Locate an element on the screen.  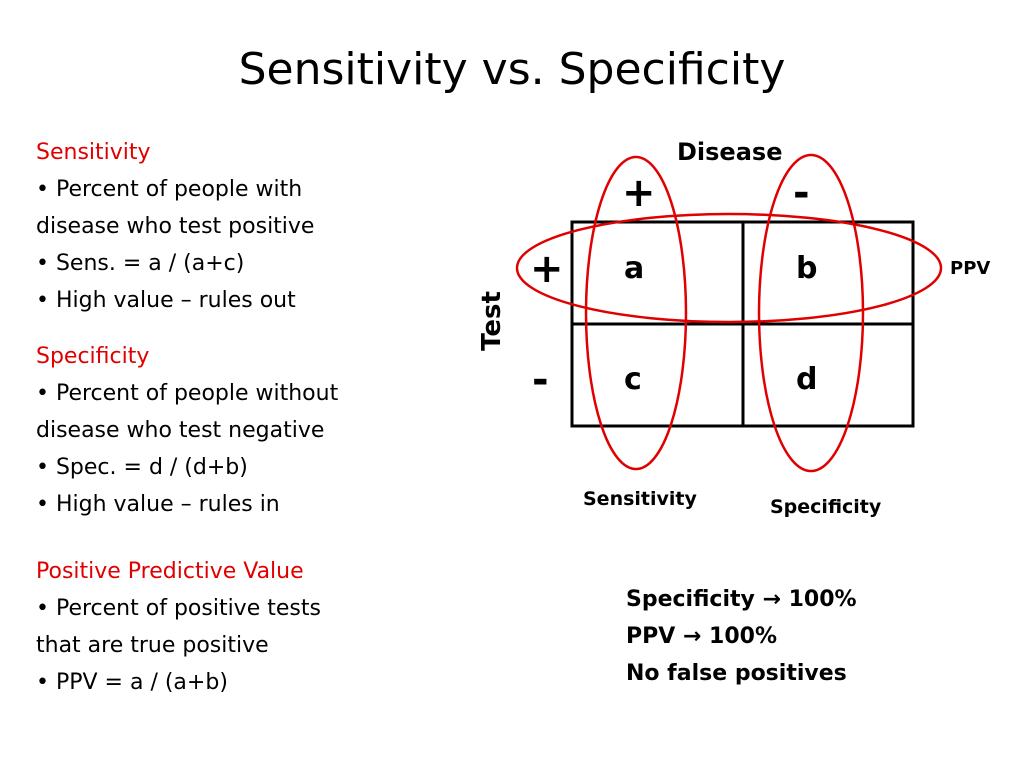
test-label: Test is located at coordinates (491, 321).